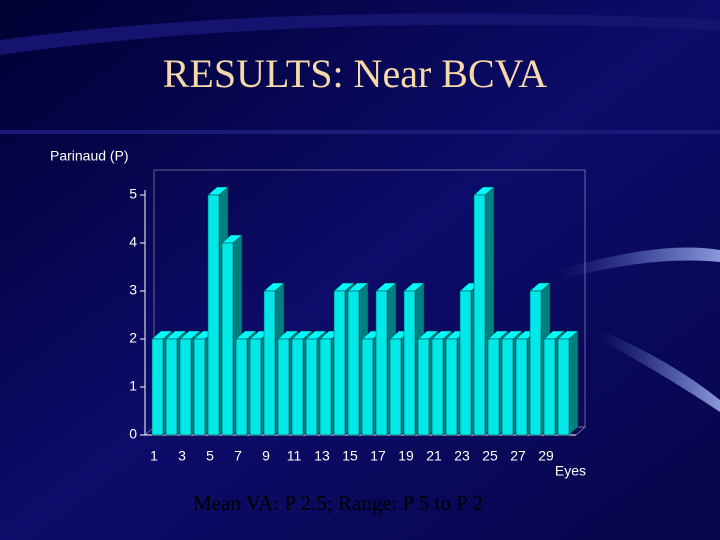 This screenshot has height=540, width=720. Describe the element at coordinates (434, 456) in the screenshot. I see `x-tick-label: 21` at that location.